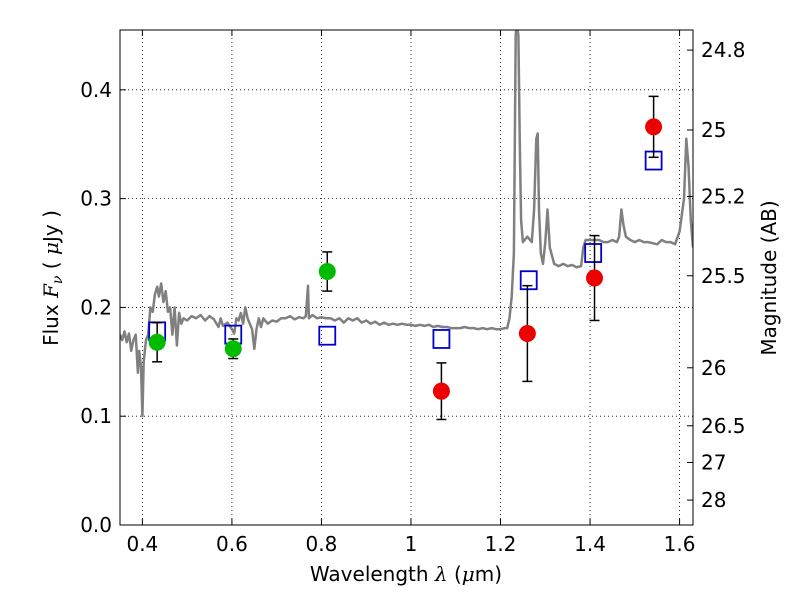  I want to click on x-tick-label: 1.2, so click(501, 544).